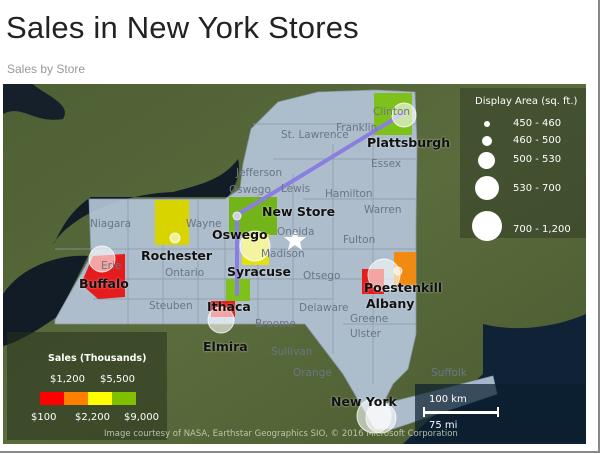 The height and width of the screenshot is (454, 602). What do you see at coordinates (324, 308) in the screenshot?
I see `county-label: Delaware` at bounding box center [324, 308].